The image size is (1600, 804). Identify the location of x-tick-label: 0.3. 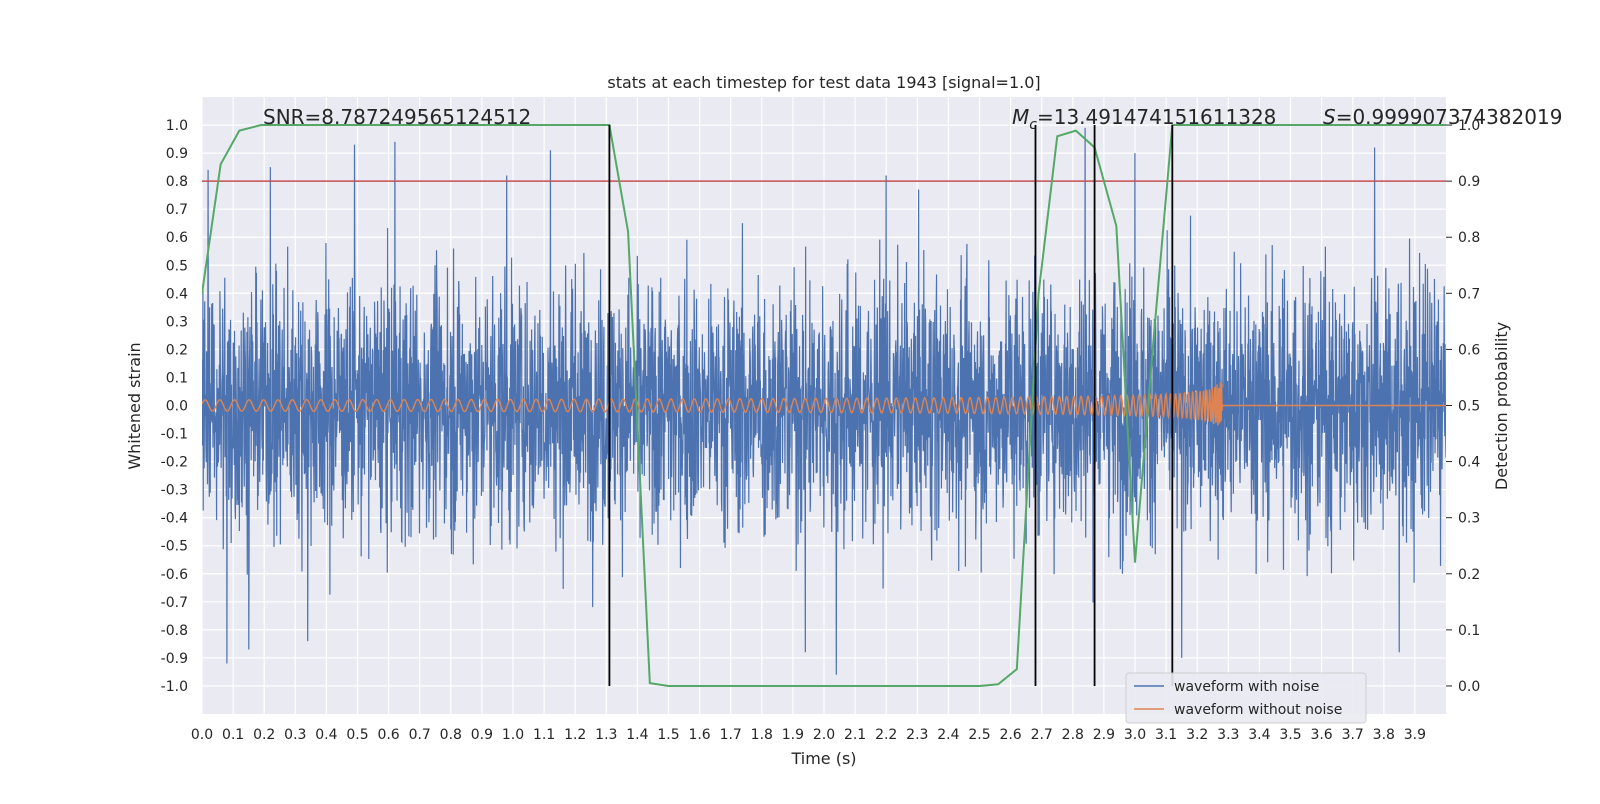
(295, 735).